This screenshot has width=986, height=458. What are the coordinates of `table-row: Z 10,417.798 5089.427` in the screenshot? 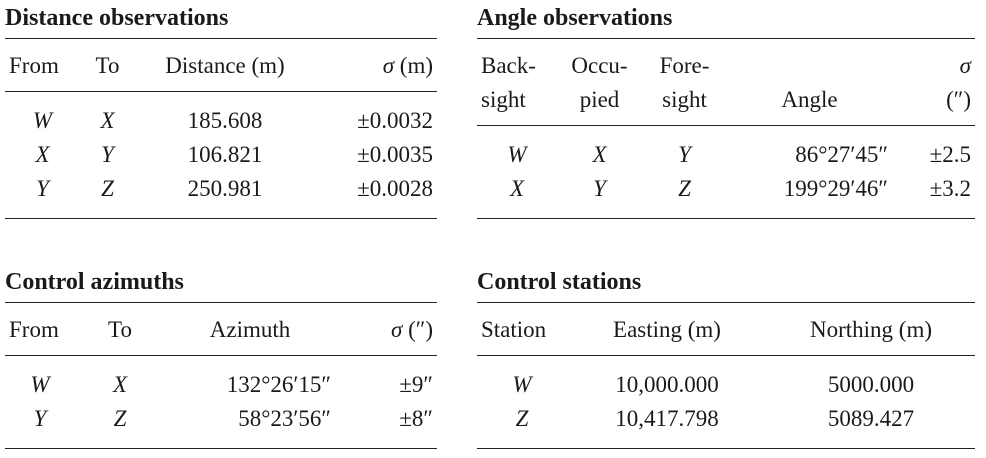 It's located at (726, 425).